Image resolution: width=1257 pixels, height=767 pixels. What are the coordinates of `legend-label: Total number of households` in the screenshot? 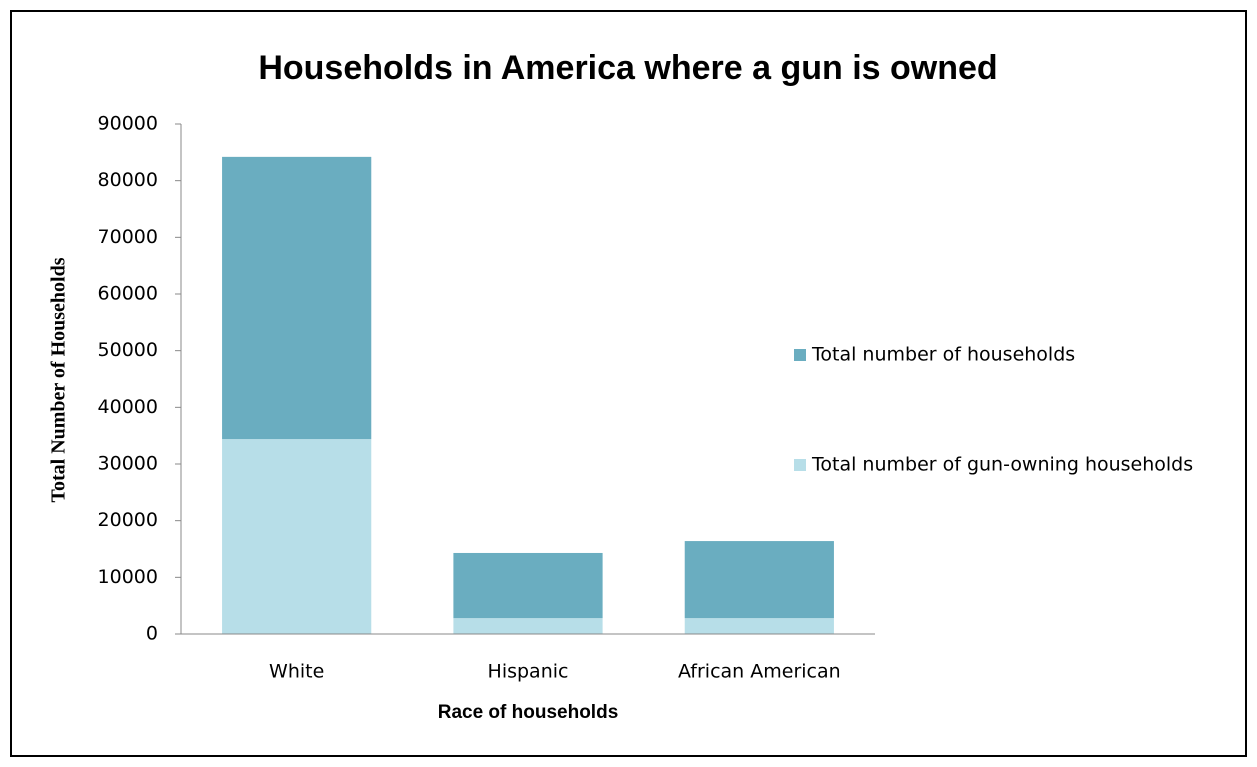 It's located at (943, 355).